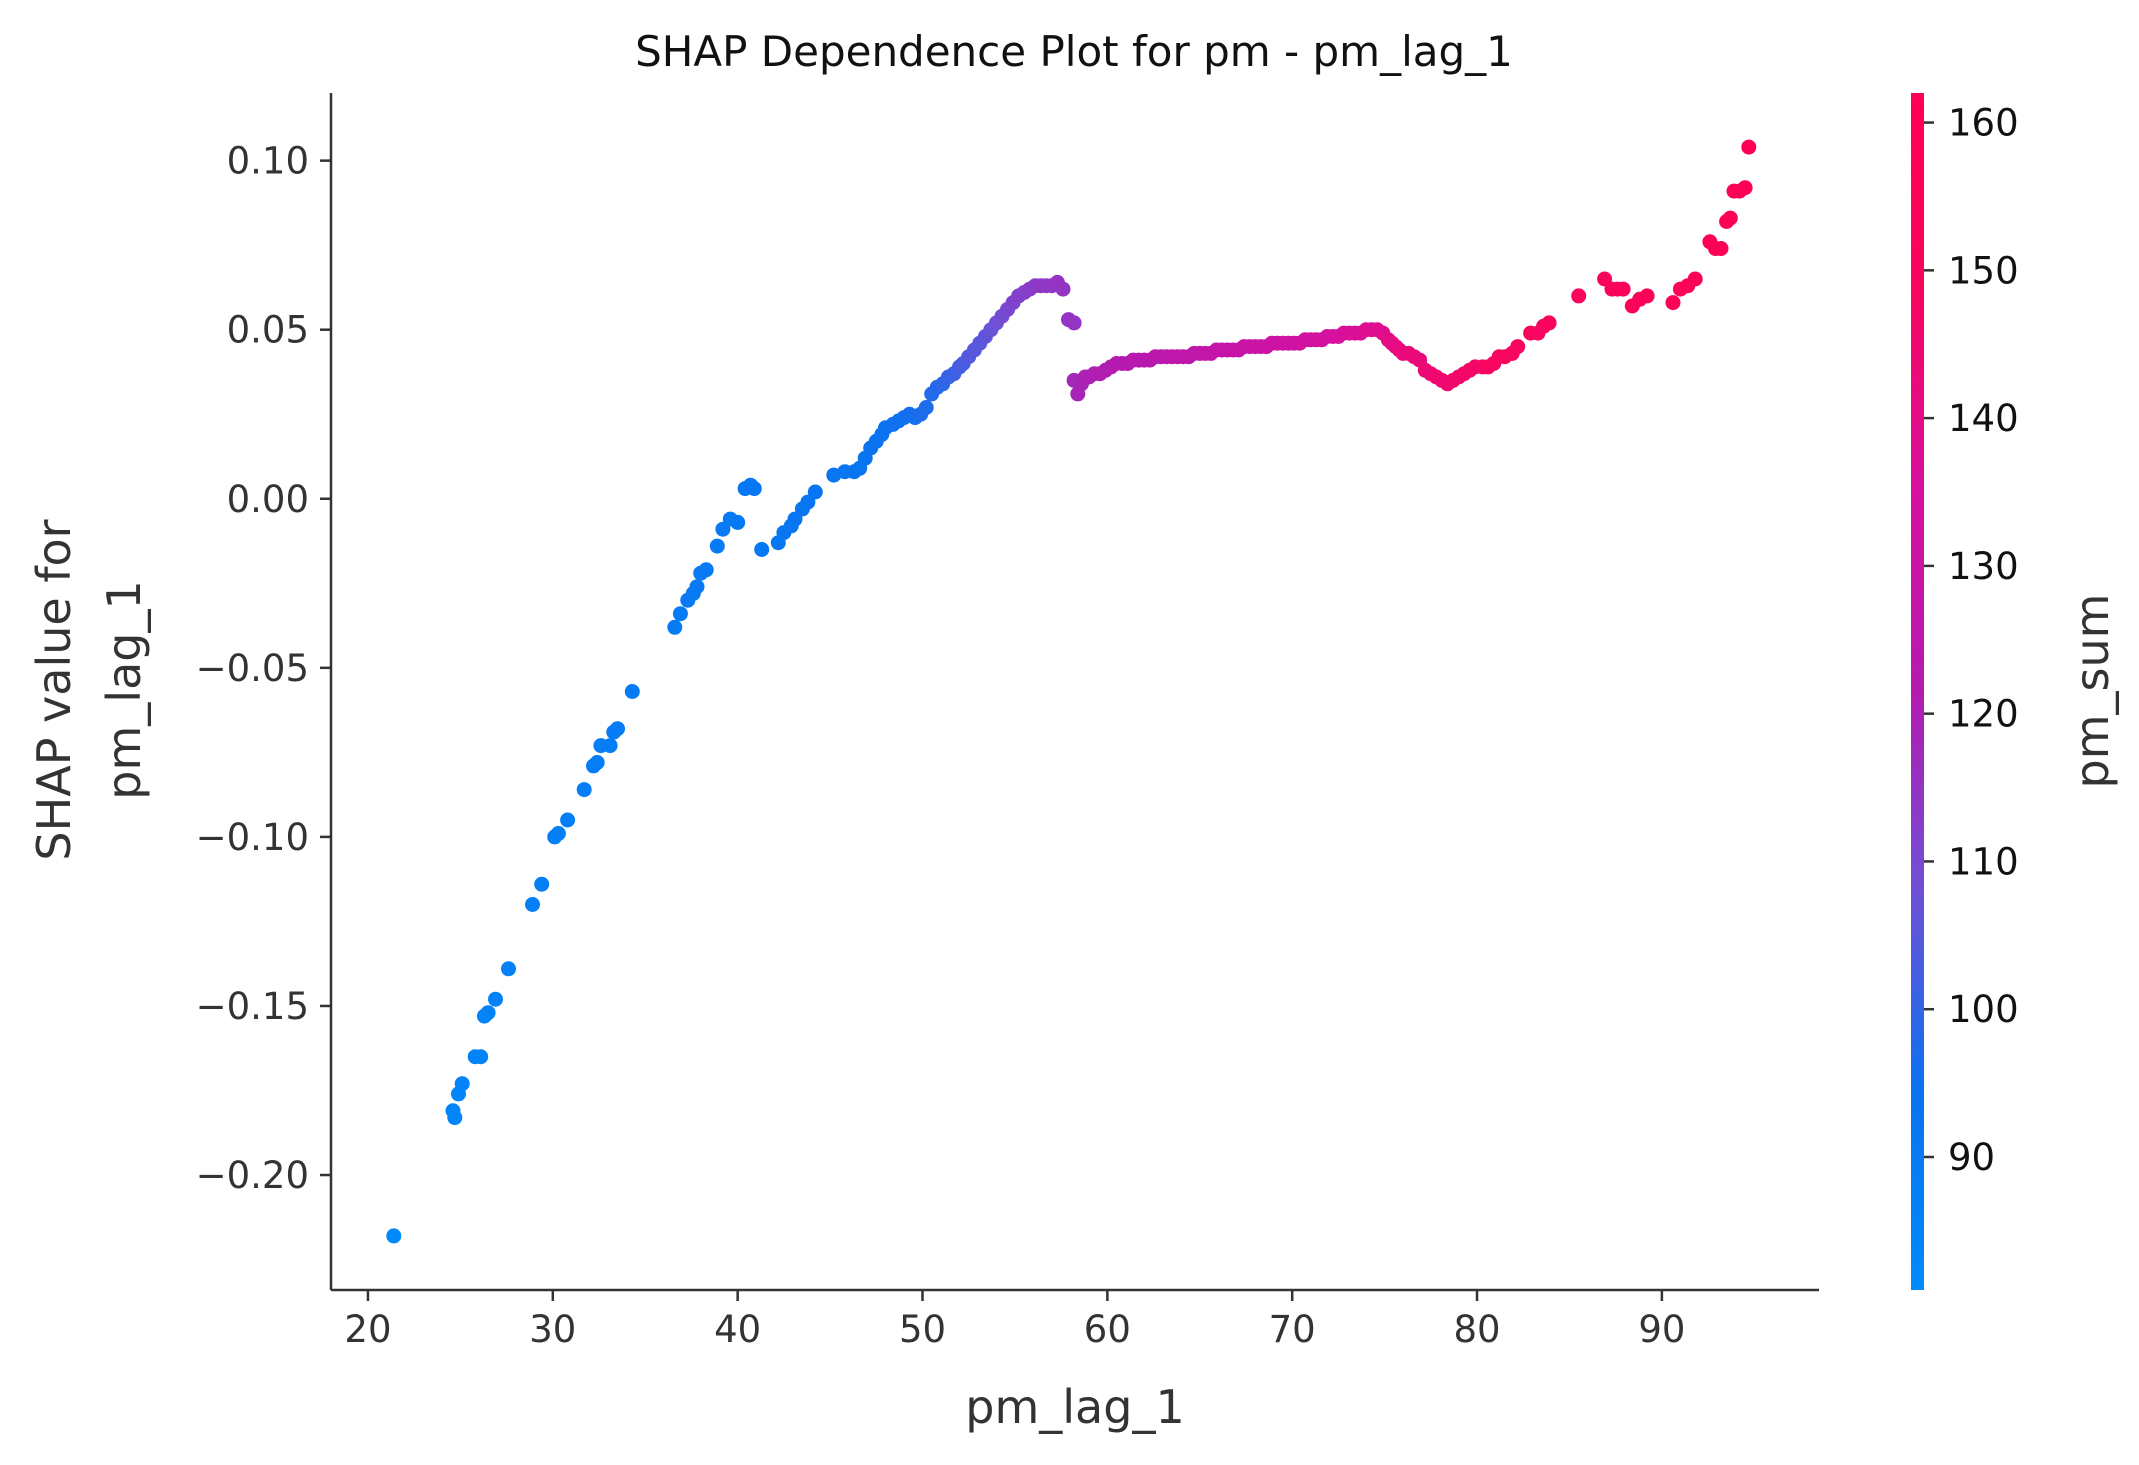 This screenshot has height=1465, width=2139. I want to click on y-axis-label-line-2: pm_lag_1, so click(124, 689).